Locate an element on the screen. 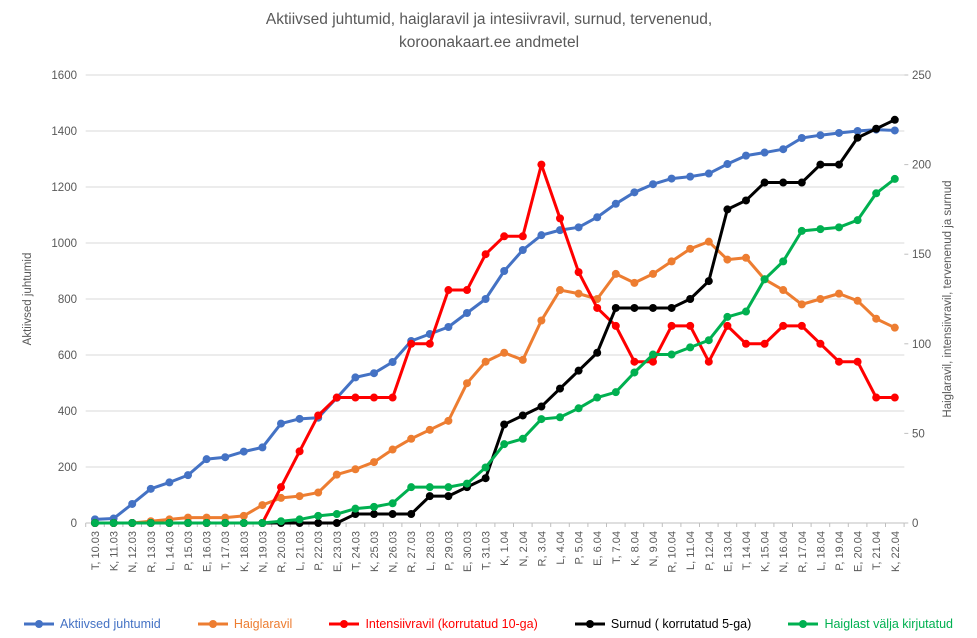 This screenshot has height=638, width=977. legend-label: Surnud ( korrutatud 5-ga) is located at coordinates (681, 624).